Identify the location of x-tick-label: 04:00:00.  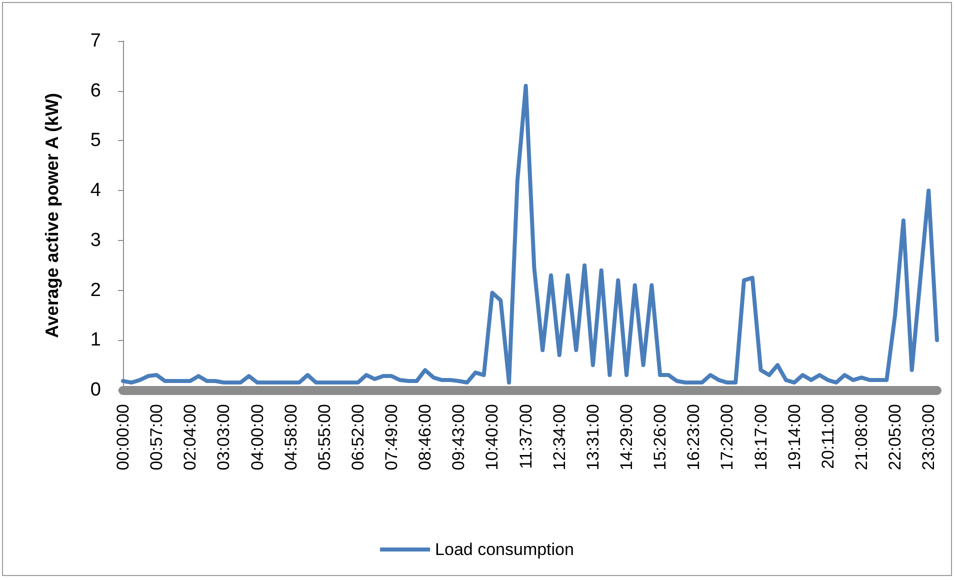
(257, 437).